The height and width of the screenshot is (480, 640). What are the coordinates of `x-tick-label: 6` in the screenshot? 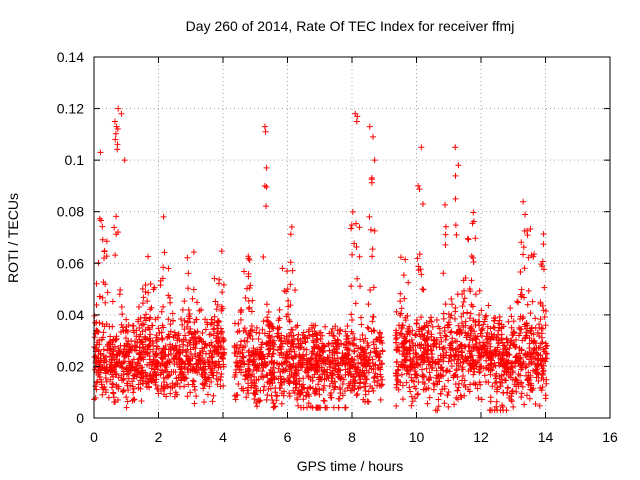 It's located at (288, 437).